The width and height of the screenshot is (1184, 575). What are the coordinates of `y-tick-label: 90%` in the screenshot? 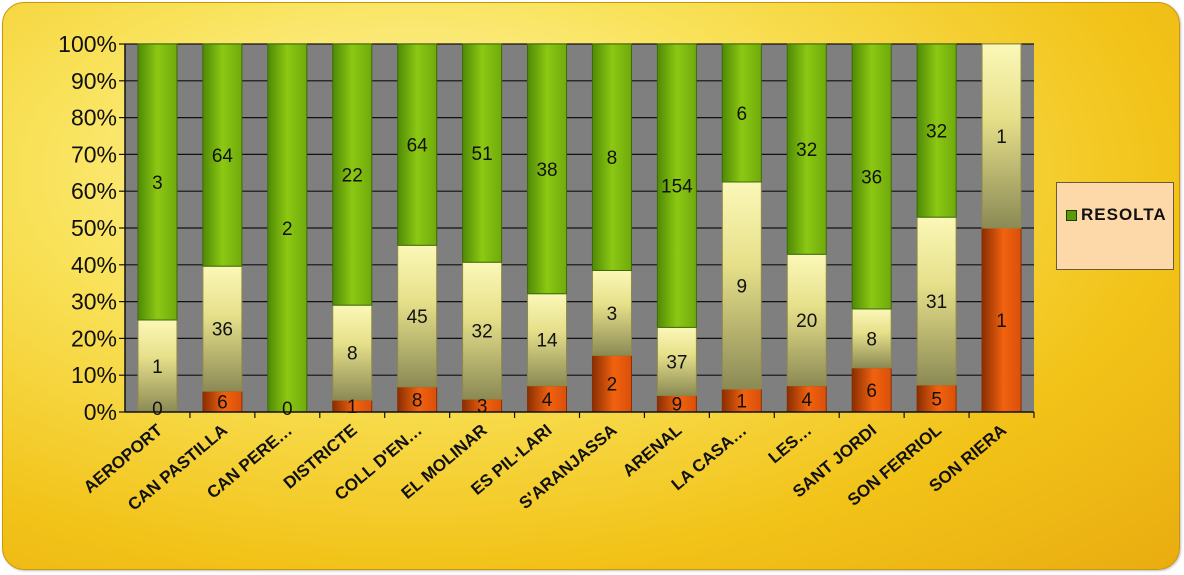 It's located at (94, 81).